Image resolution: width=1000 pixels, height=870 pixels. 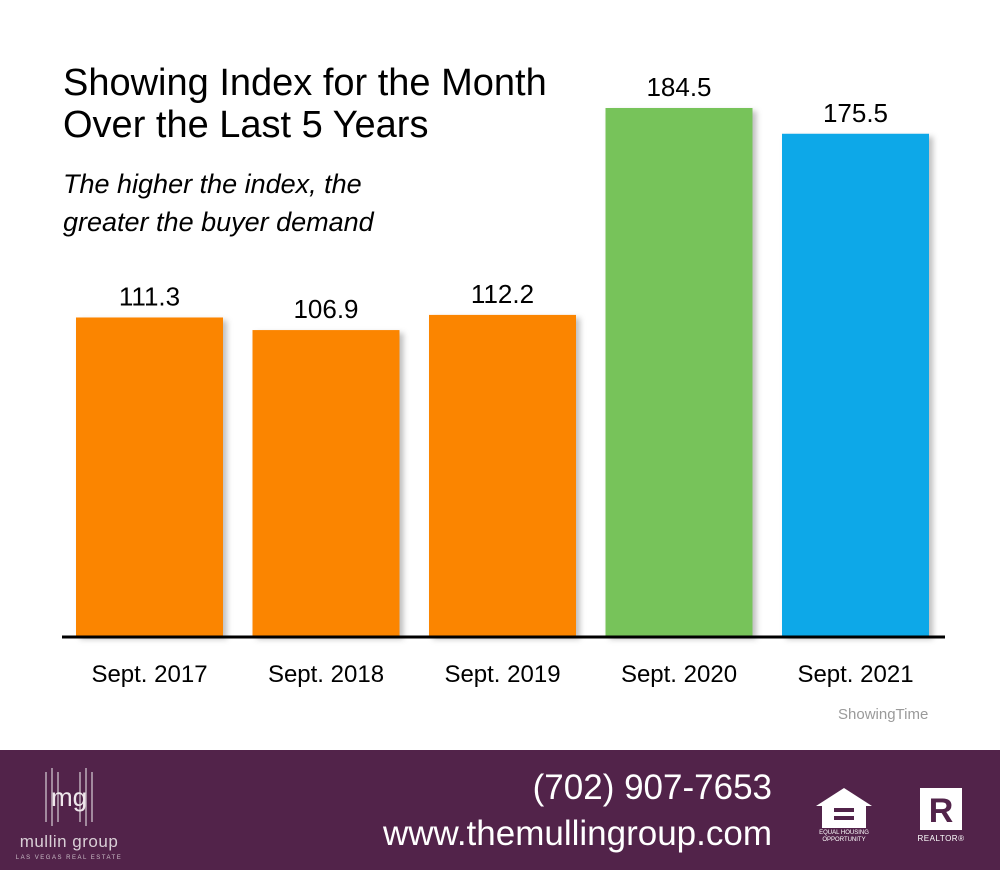 I want to click on realtor-badge: R REALTOR®, so click(x=941, y=817).